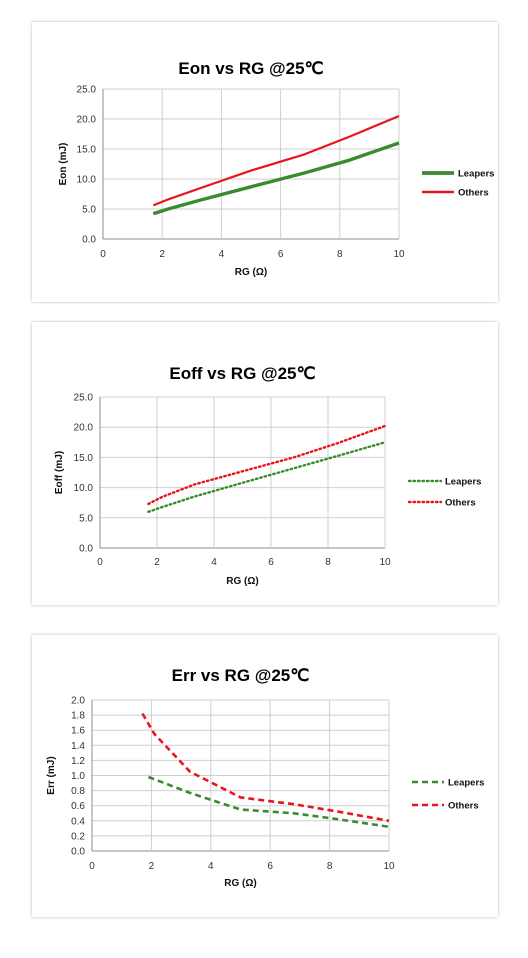  Describe the element at coordinates (78, 731) in the screenshot. I see `y-tick-label: 1.6` at that location.